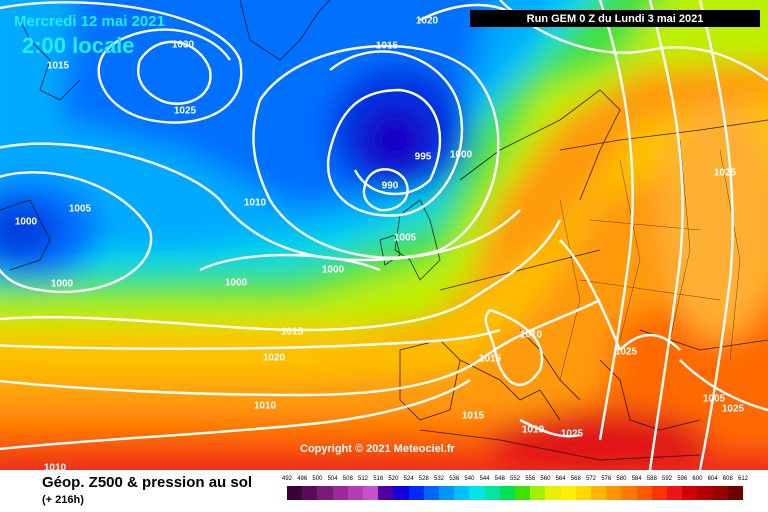 This screenshot has width=768, height=512. What do you see at coordinates (393, 479) in the screenshot?
I see `scale-tick-label: 520` at bounding box center [393, 479].